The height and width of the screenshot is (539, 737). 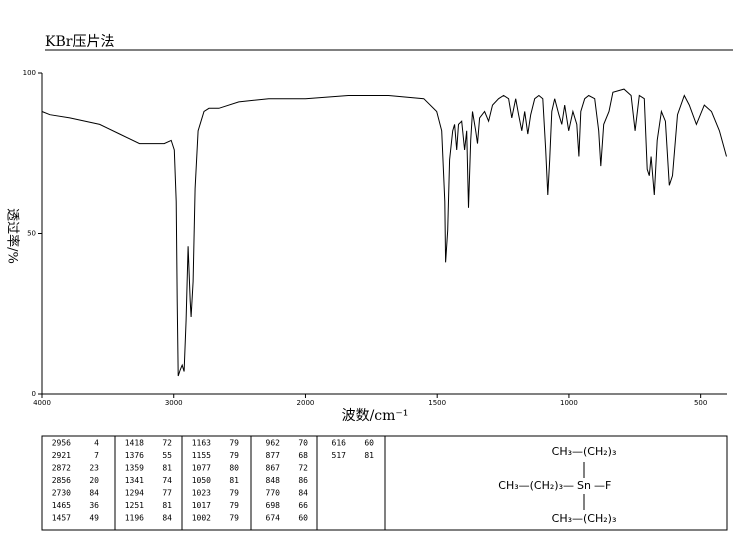 What do you see at coordinates (96, 443) in the screenshot?
I see `peak-transmittance: 4` at bounding box center [96, 443].